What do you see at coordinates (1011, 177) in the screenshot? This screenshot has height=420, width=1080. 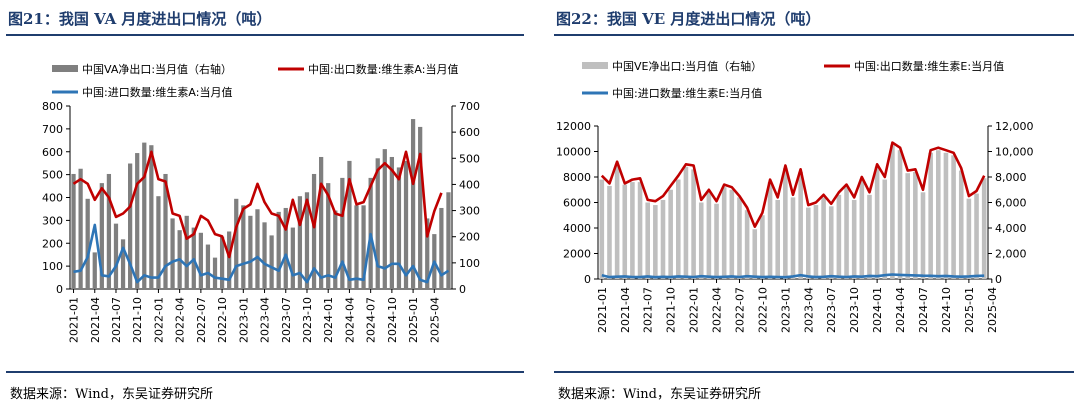 I see `right-tick-label: 8,000` at bounding box center [1011, 177].